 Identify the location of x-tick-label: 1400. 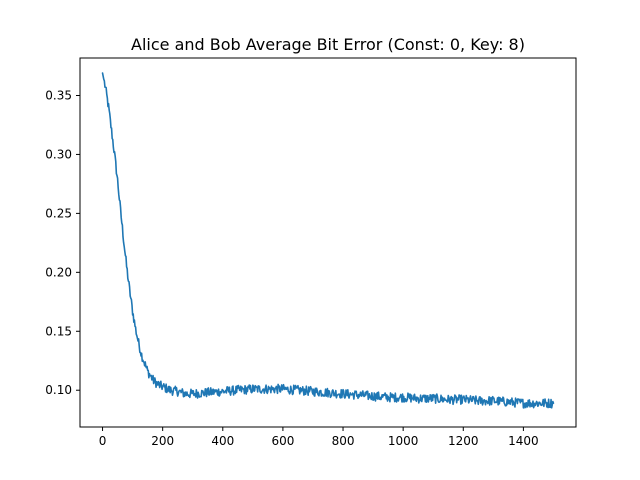
(523, 441).